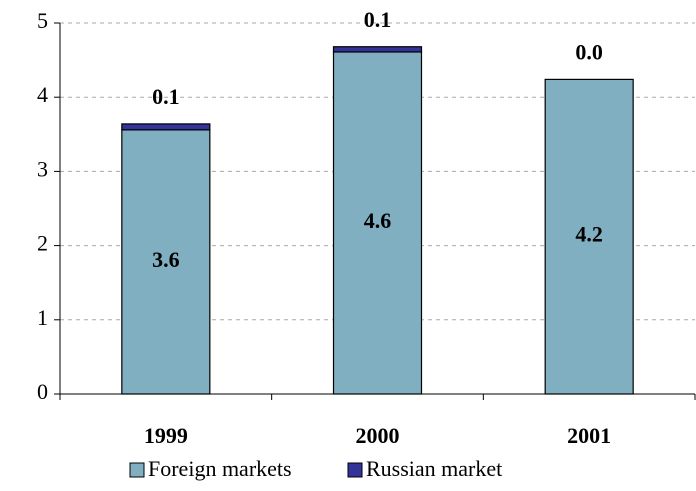  I want to click on data-label: 3.6, so click(166, 259).